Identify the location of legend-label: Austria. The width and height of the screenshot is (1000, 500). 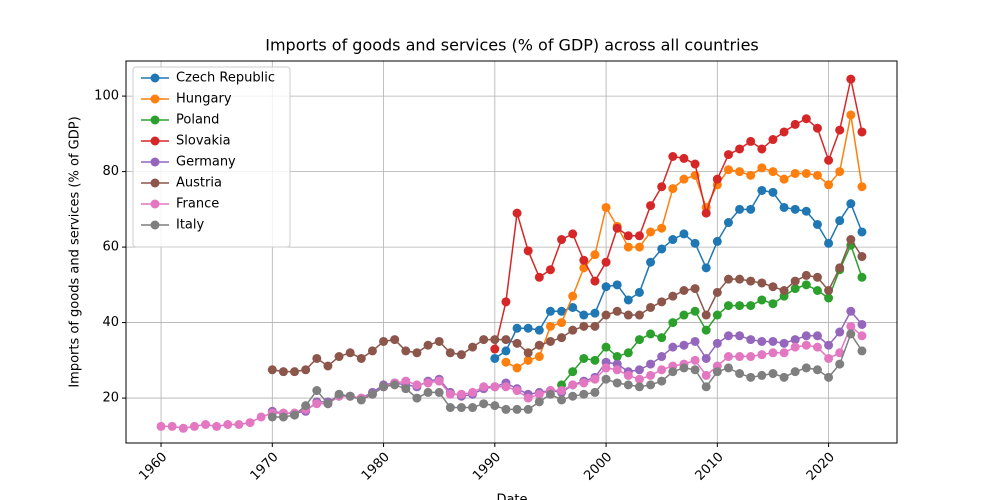
(199, 183).